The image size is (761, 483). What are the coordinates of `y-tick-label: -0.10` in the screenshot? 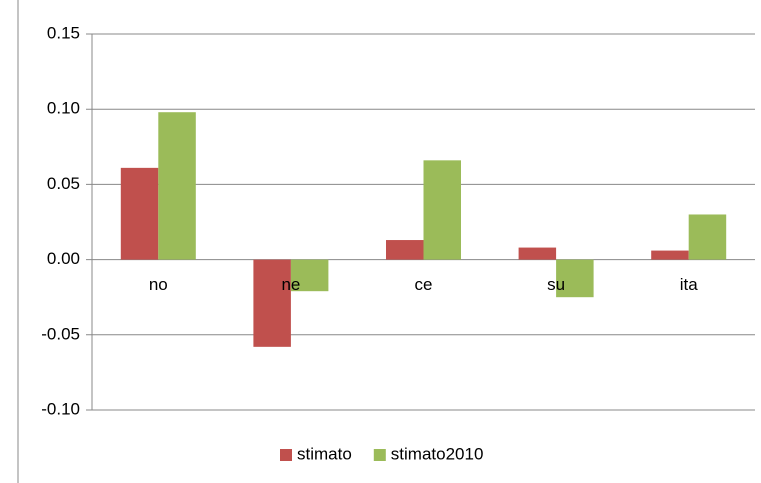 It's located at (60, 408).